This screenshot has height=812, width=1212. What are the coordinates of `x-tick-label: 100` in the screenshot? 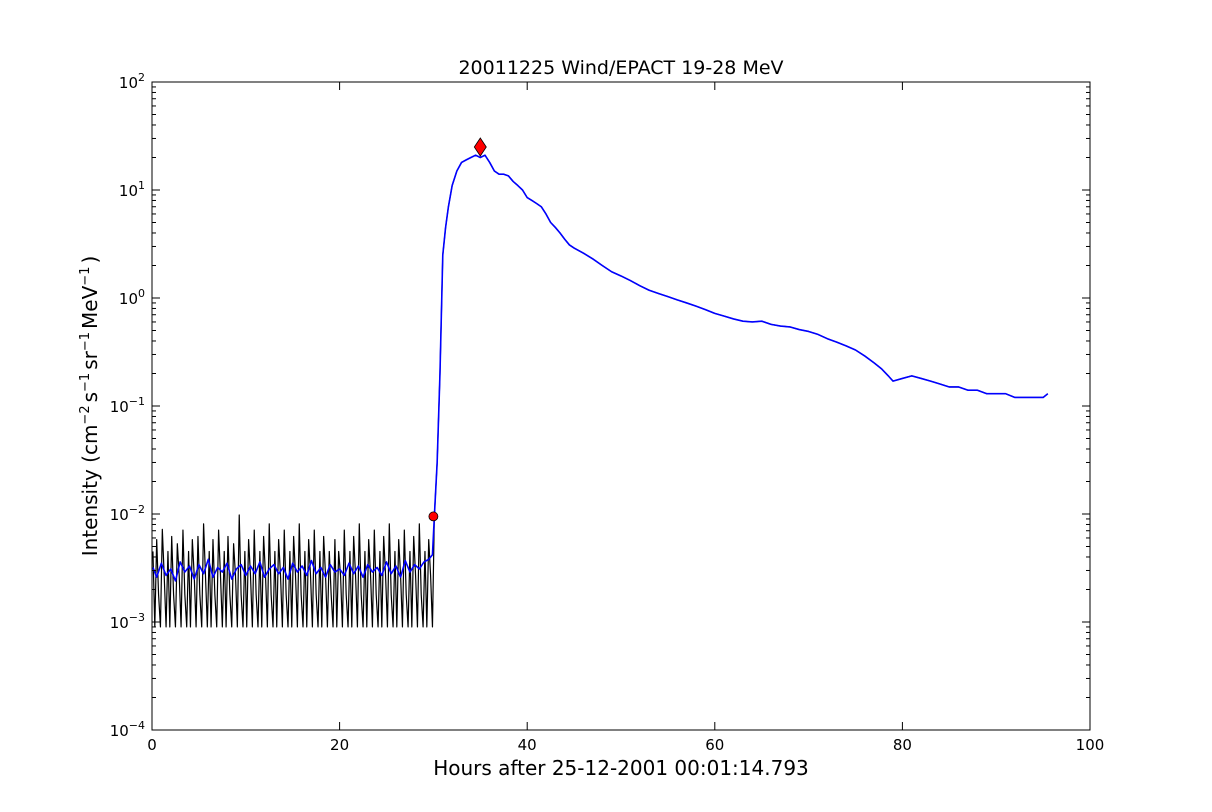 It's located at (1090, 745).